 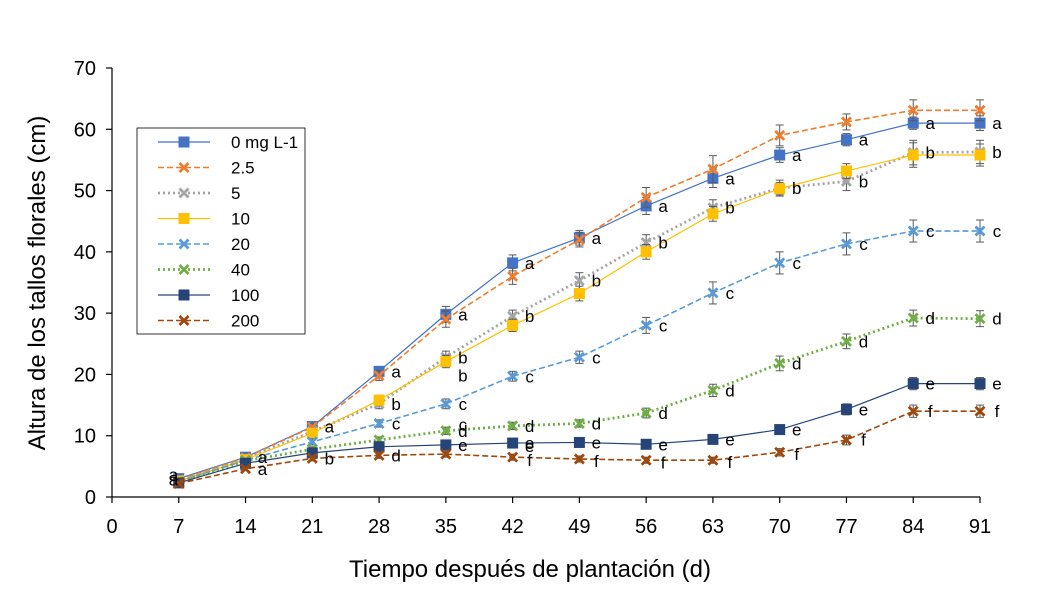 What do you see at coordinates (90, 498) in the screenshot?
I see `y-tick-label: 0` at bounding box center [90, 498].